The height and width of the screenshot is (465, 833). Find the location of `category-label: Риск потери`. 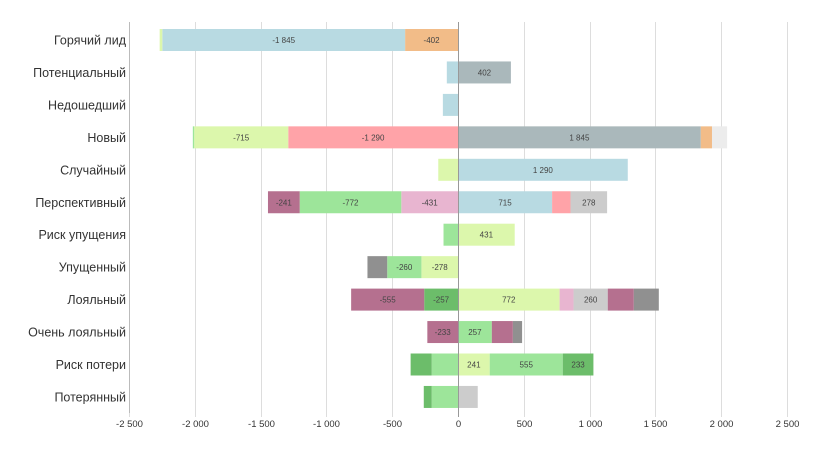

category-label: Риск потери is located at coordinates (91, 365).